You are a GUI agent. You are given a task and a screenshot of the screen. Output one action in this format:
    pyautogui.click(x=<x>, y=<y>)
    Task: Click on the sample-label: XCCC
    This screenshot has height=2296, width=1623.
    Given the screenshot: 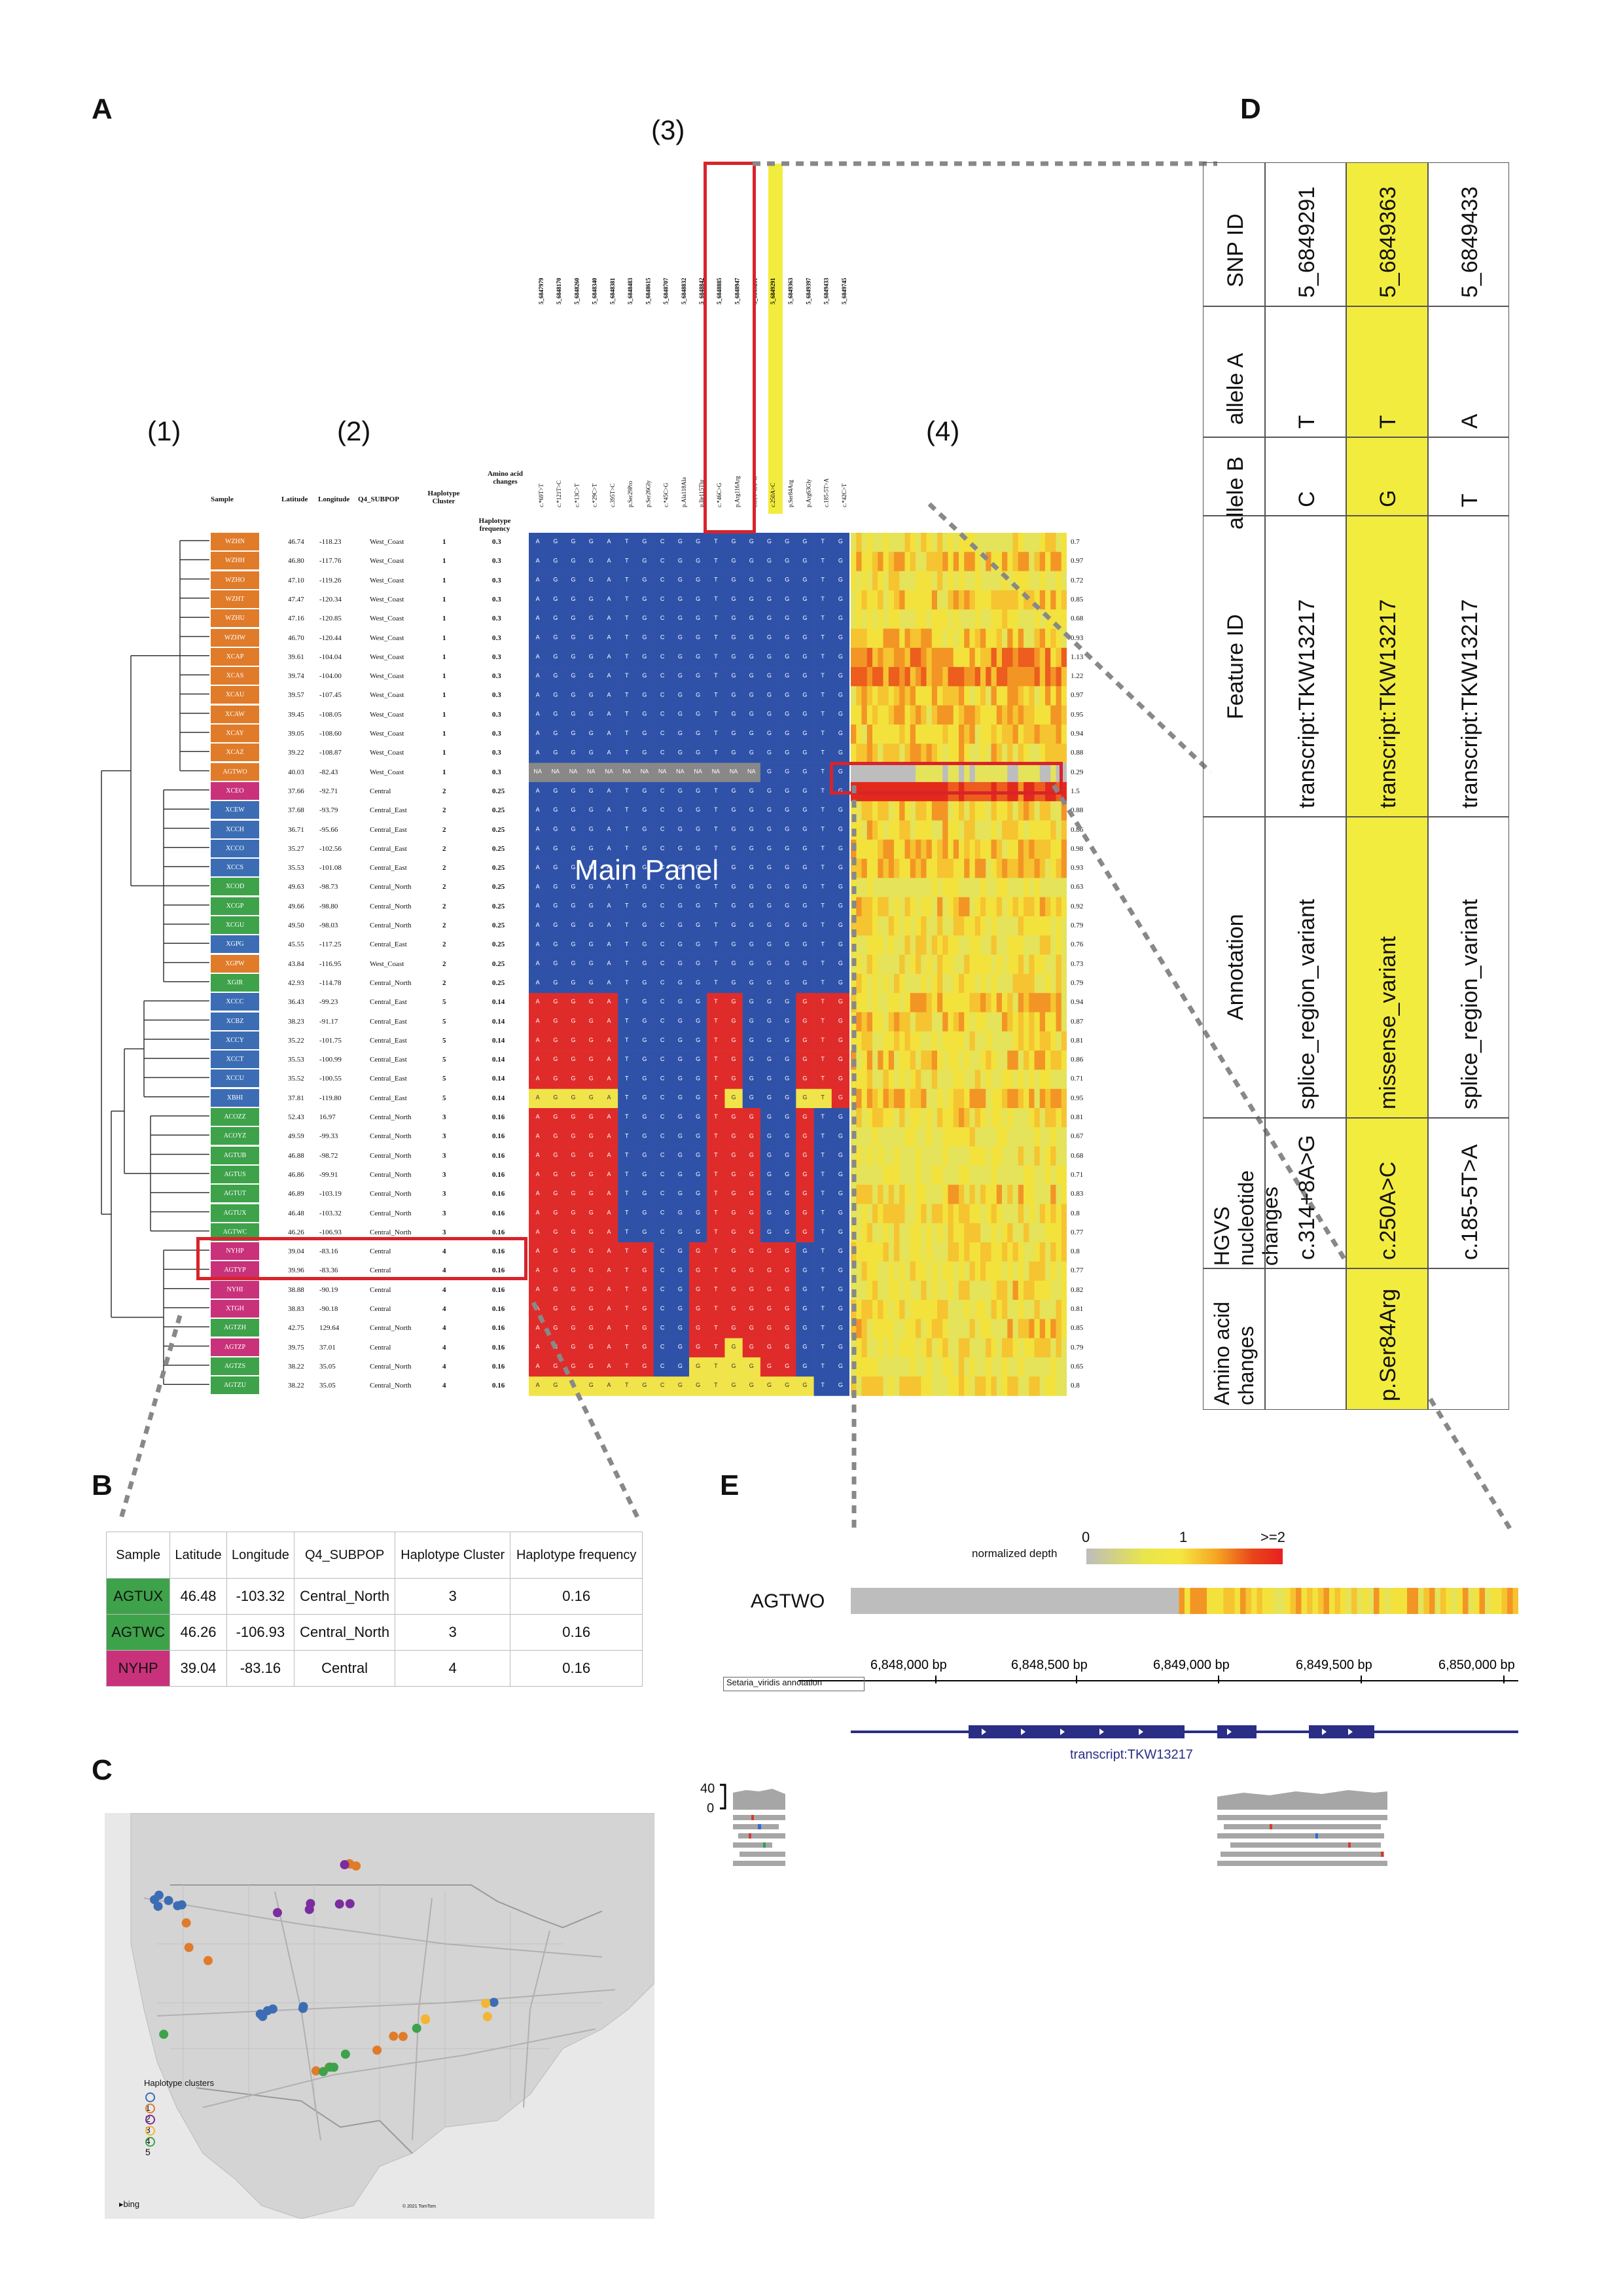 What is the action you would take?
    pyautogui.click(x=235, y=1002)
    